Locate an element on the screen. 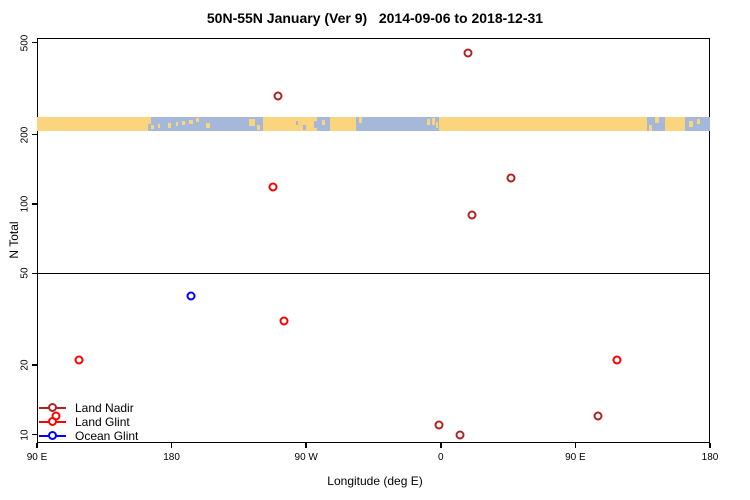 This screenshot has height=500, width=750. legend-label: Land Glint is located at coordinates (102, 422).